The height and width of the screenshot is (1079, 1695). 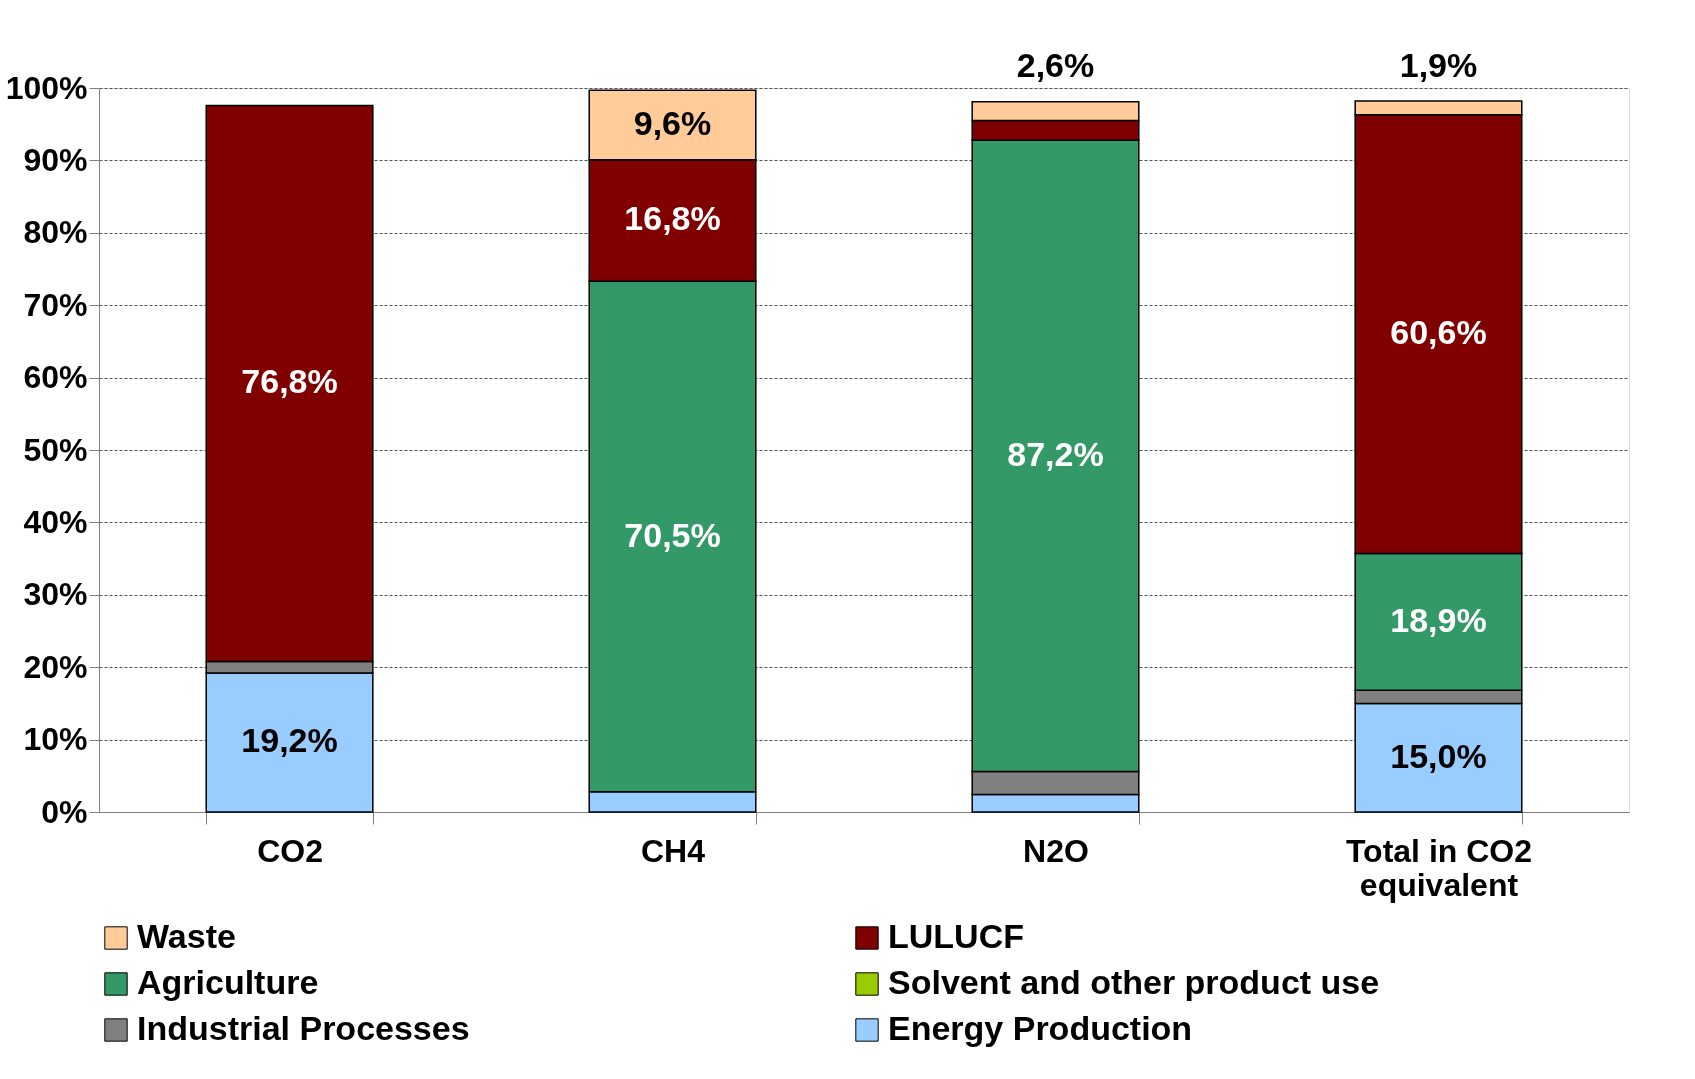 What do you see at coordinates (1055, 453) in the screenshot?
I see `data-label: 87,2%` at bounding box center [1055, 453].